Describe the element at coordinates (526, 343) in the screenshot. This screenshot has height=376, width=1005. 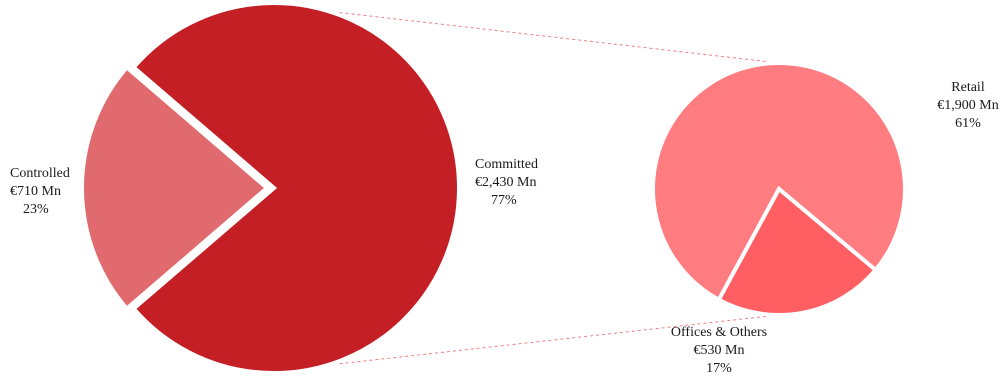
I see `connector-line-bottom` at that location.